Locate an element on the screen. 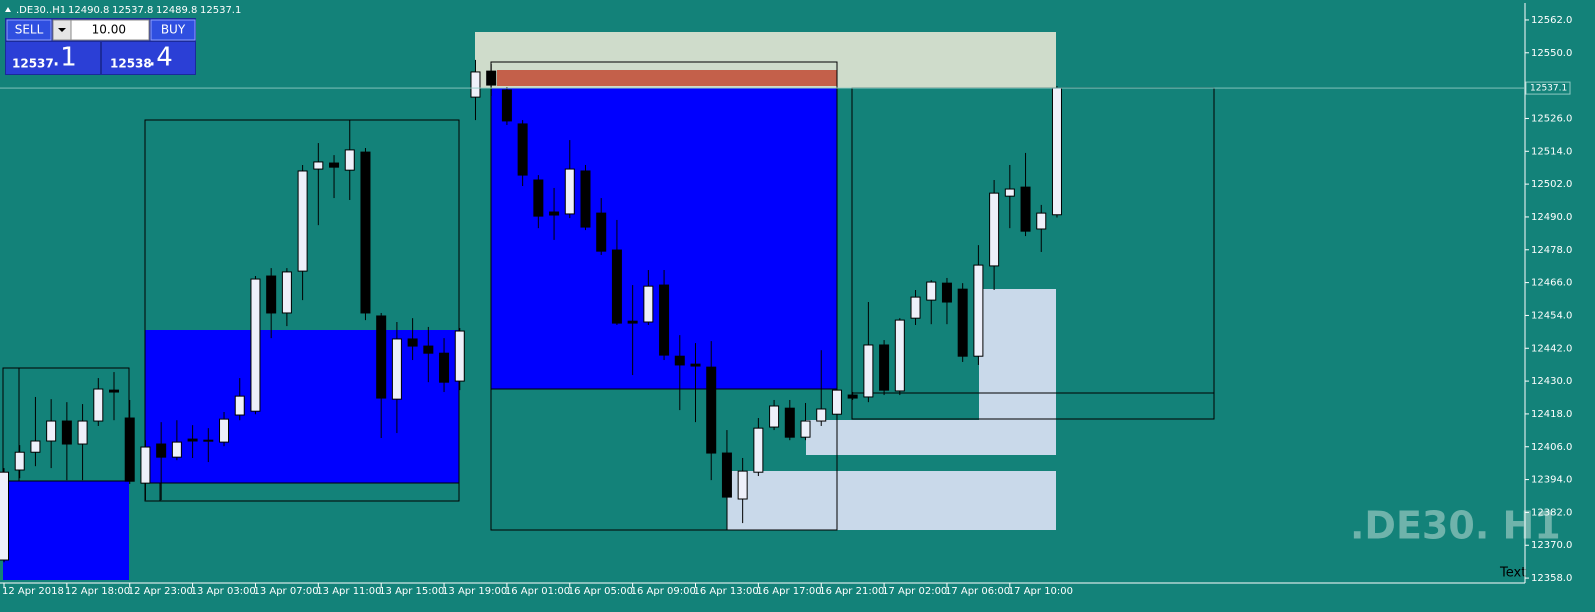  y-tick-label: 12442.0 is located at coordinates (1551, 348).